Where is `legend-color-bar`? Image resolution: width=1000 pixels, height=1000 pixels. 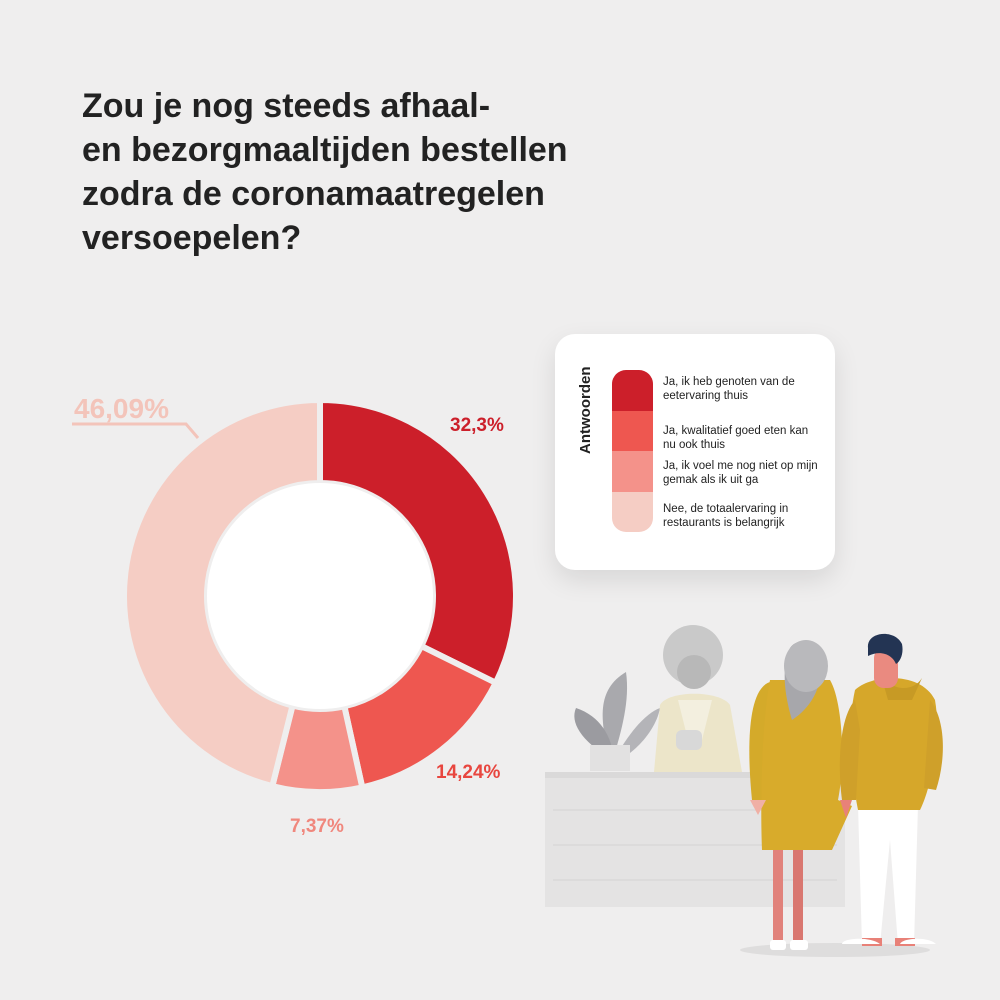 legend-color-bar is located at coordinates (632, 451).